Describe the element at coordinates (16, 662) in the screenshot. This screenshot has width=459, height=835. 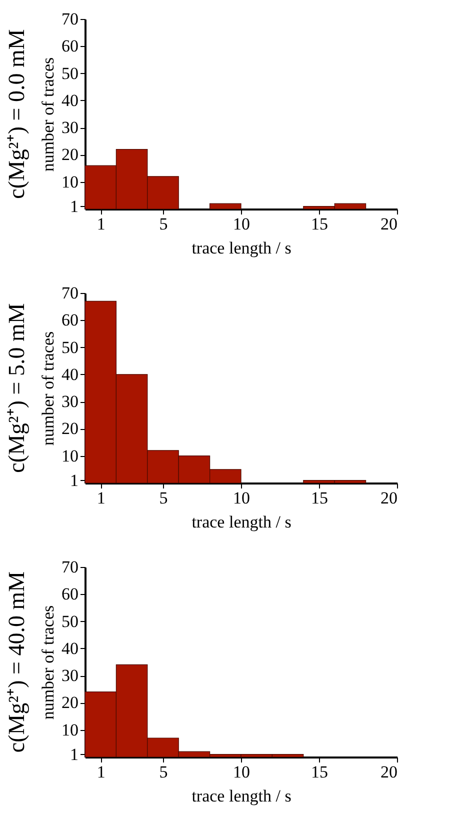
I see `text: c(Mg²⁺) = 40.0 mM` at that location.